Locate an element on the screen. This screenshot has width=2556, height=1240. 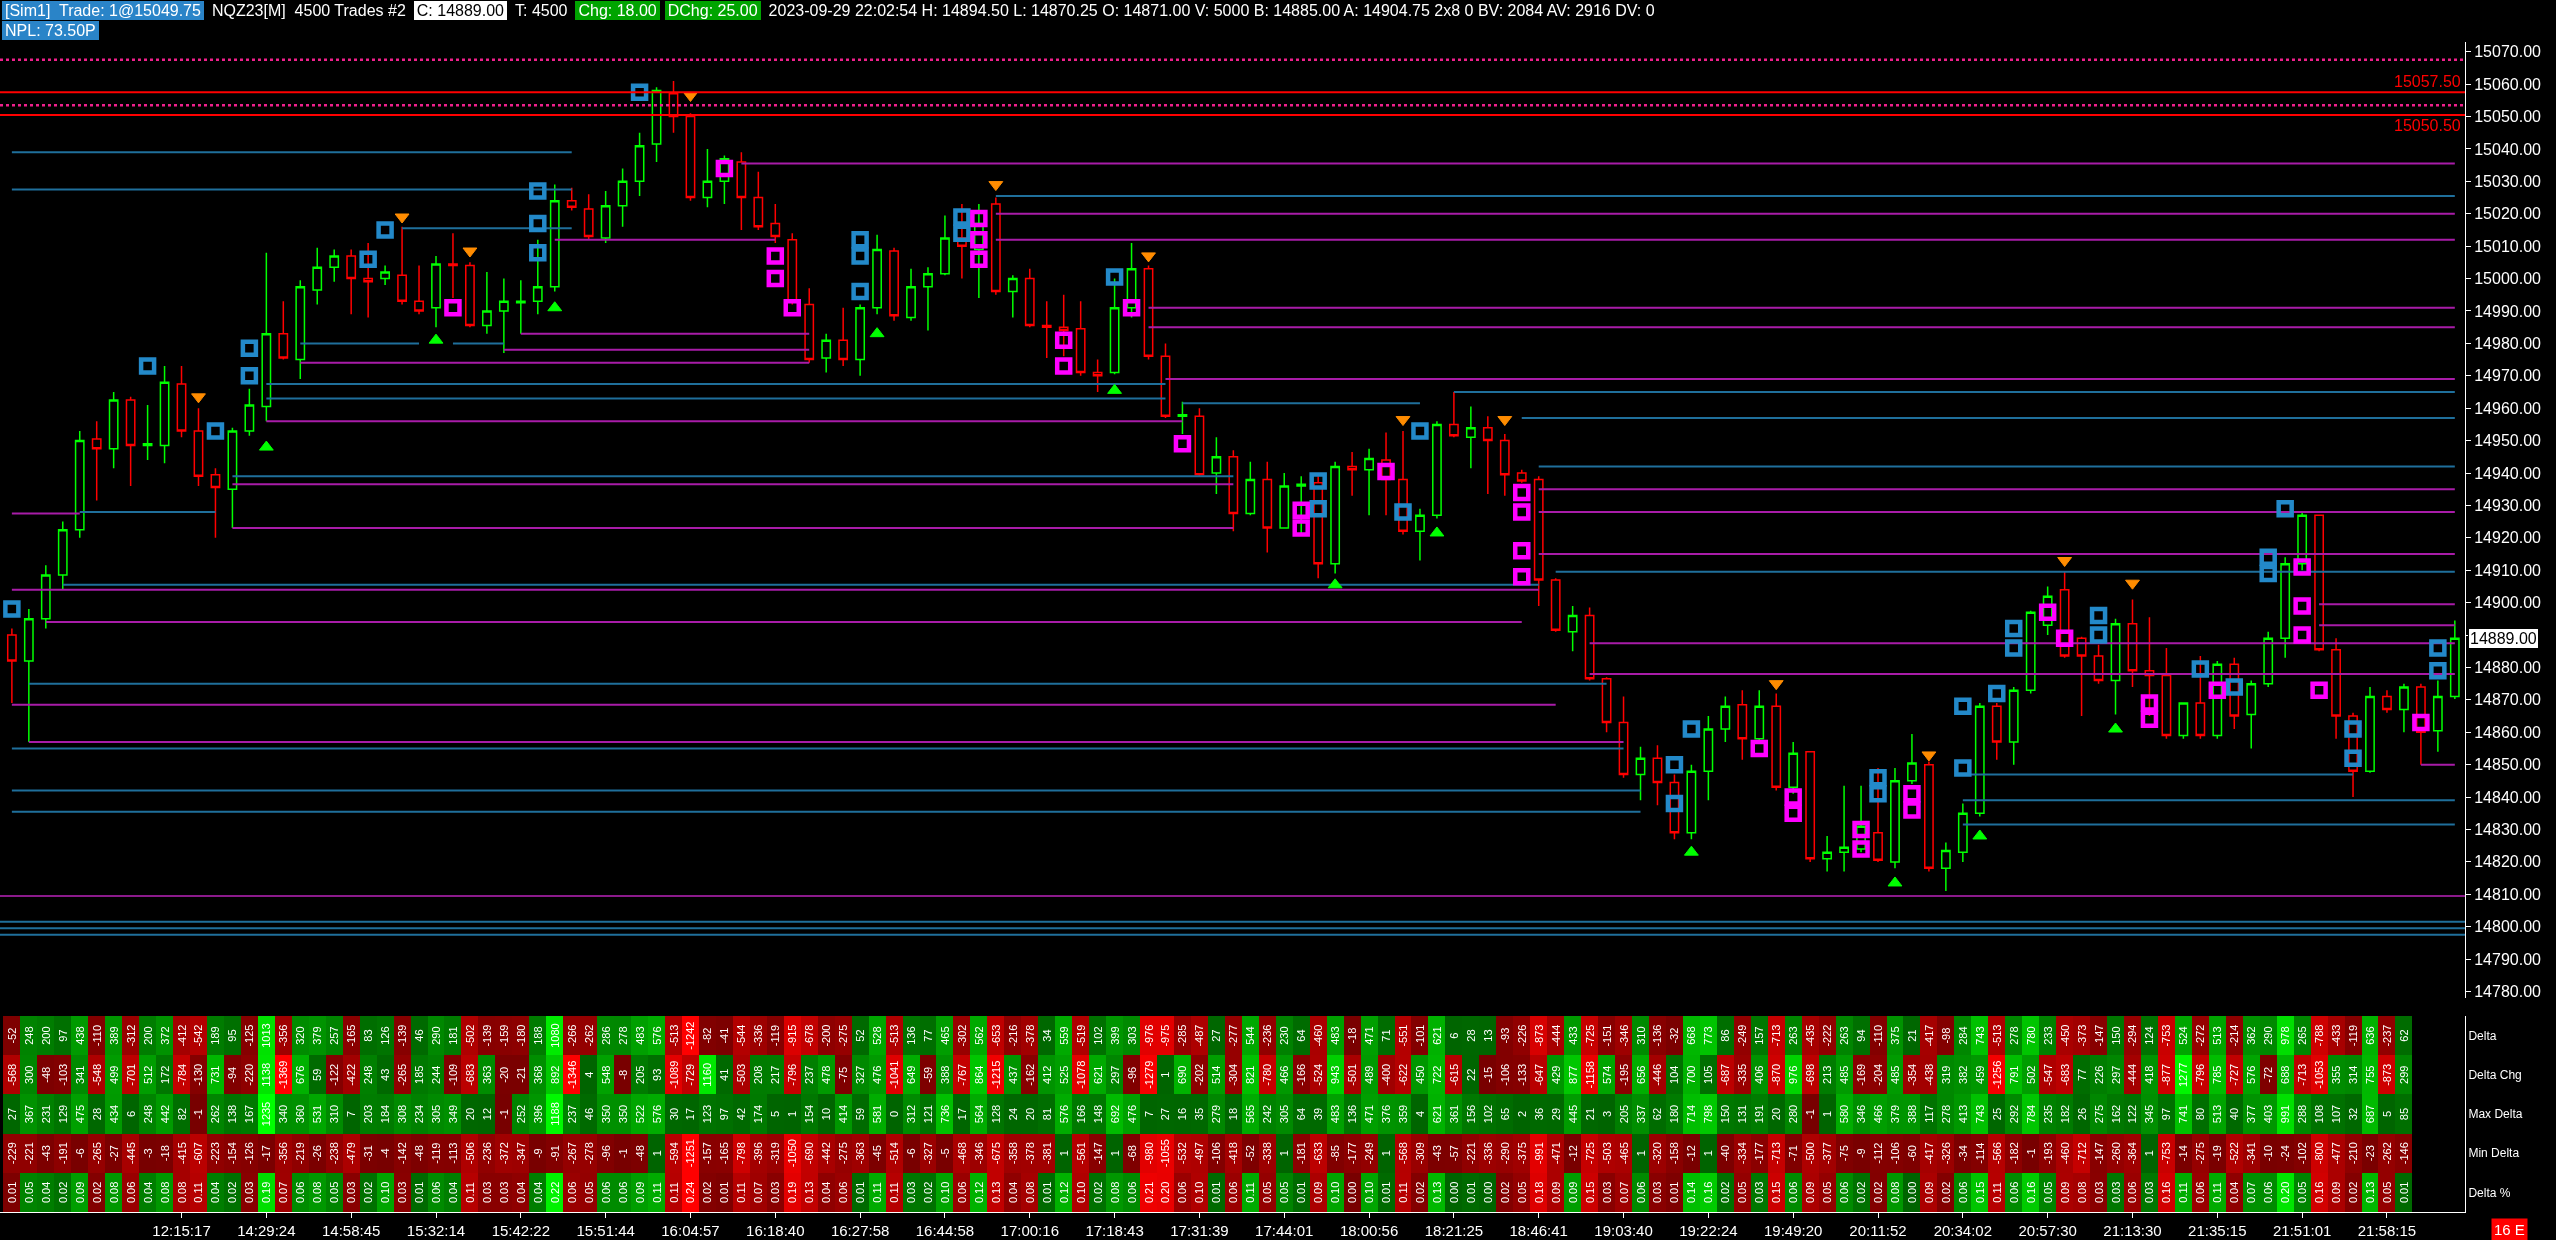
y-tick-label: 14920.00 is located at coordinates (2508, 538).